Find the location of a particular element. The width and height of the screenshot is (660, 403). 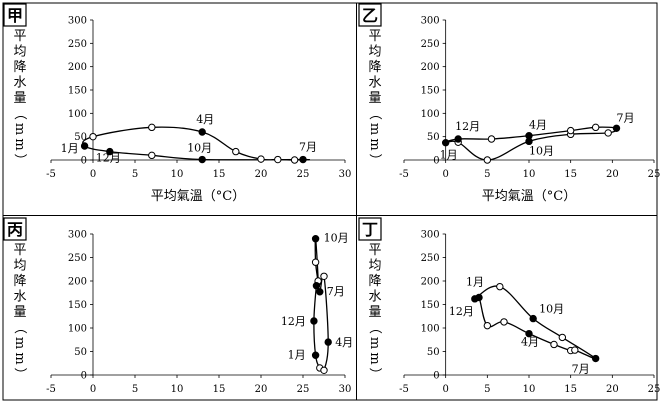

panel-label: 丙 is located at coordinates (15, 229).